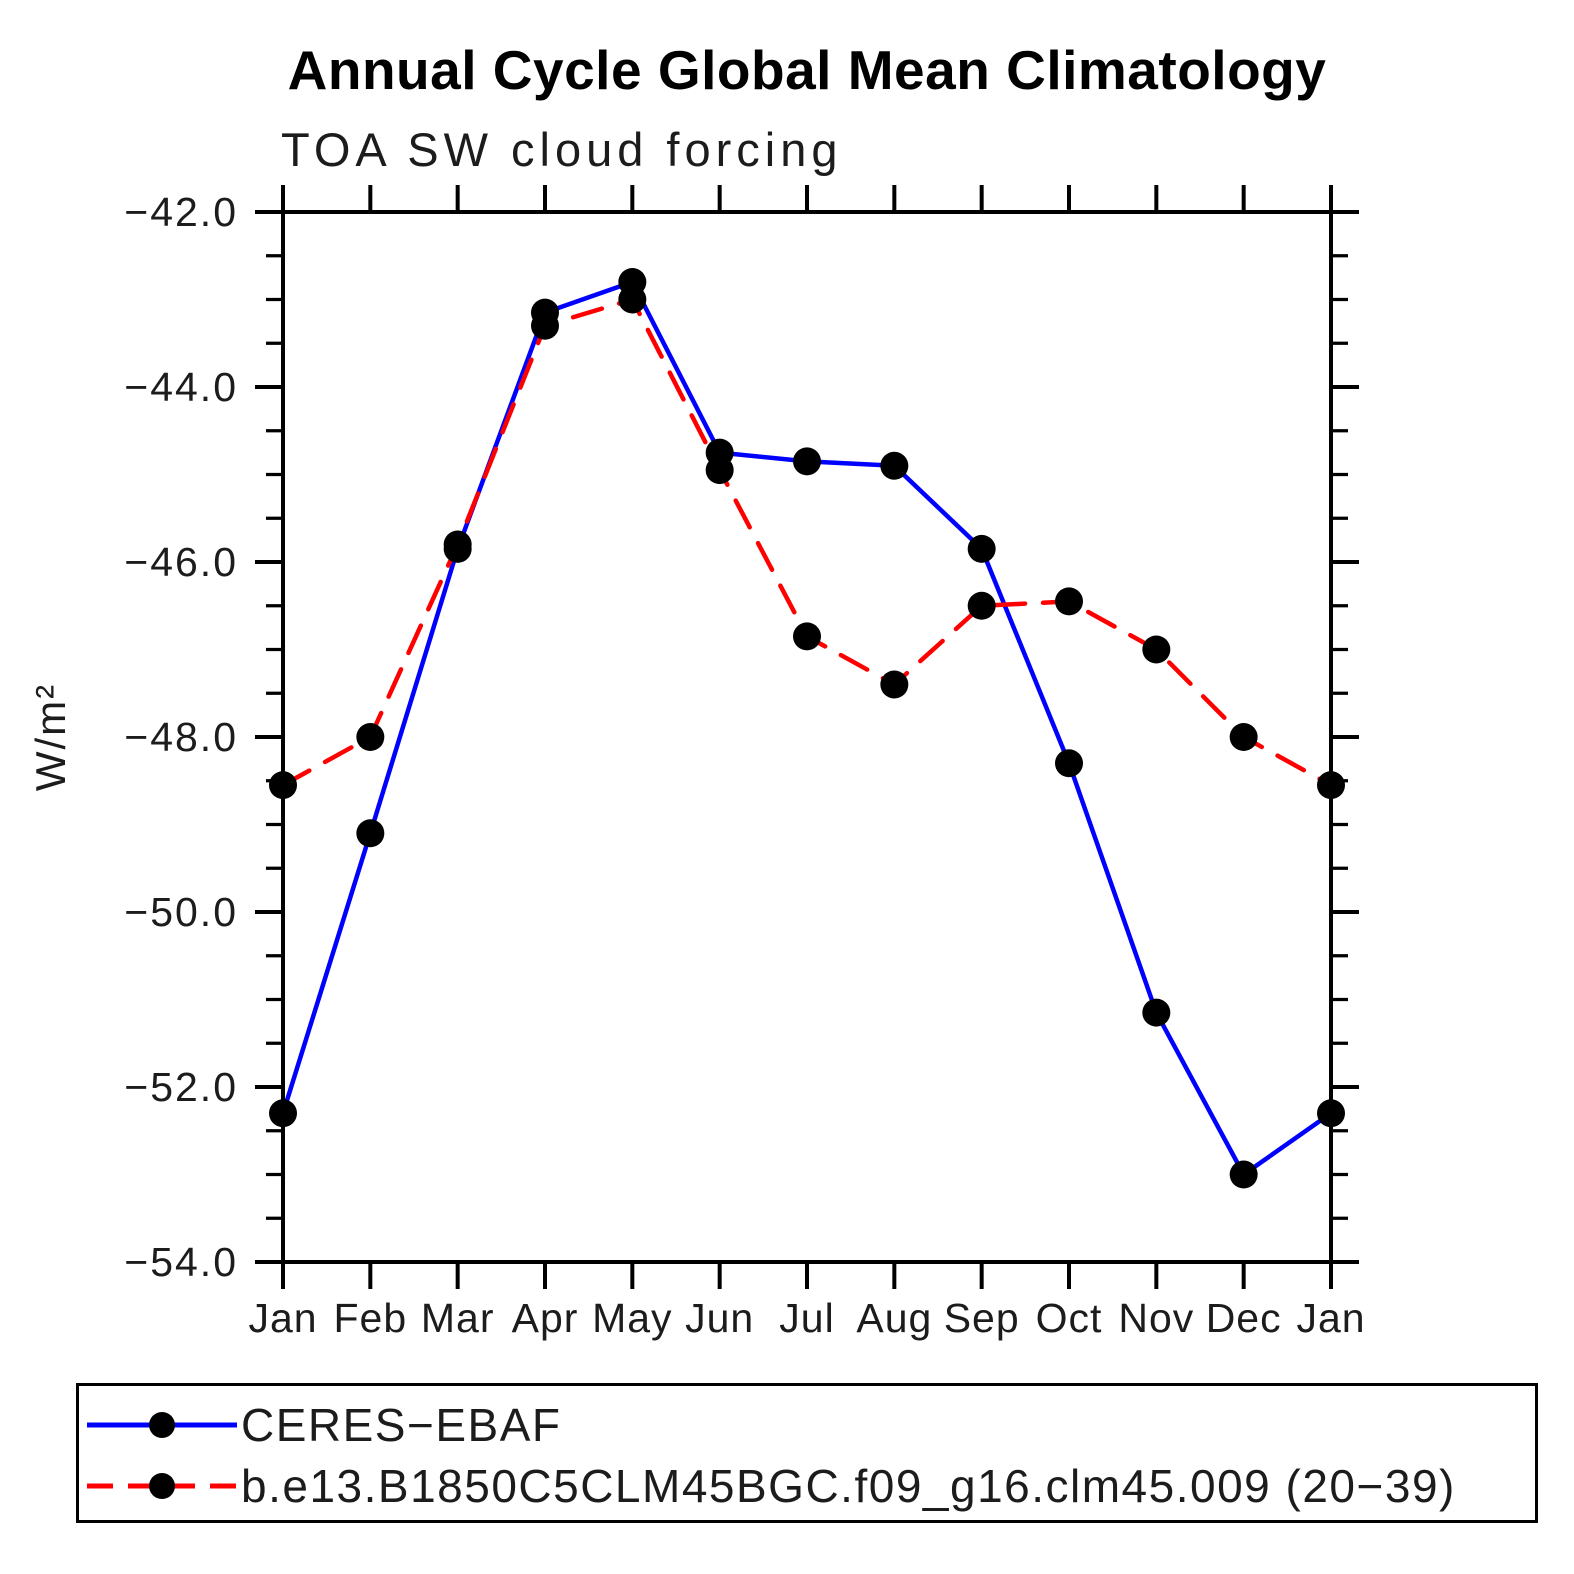 The image size is (1574, 1574). I want to click on x-tick-label: May, so click(632, 1318).